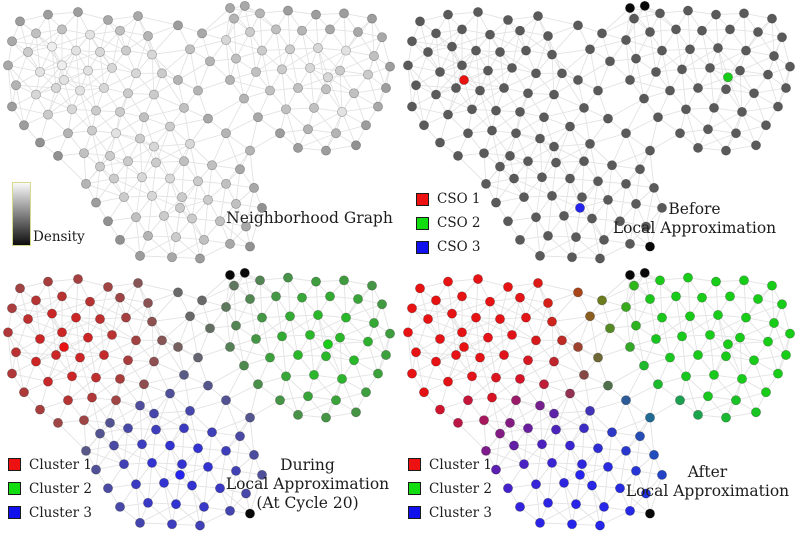  Describe the element at coordinates (448, 199) in the screenshot. I see `legend-row-cso-1: CSO 1` at that location.